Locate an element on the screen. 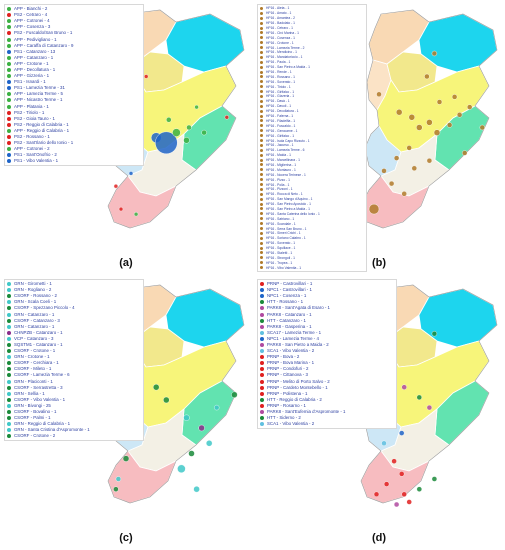  legend-entry-label: HP16 - Jacurso - 1 is located at coordinates (280, 145).